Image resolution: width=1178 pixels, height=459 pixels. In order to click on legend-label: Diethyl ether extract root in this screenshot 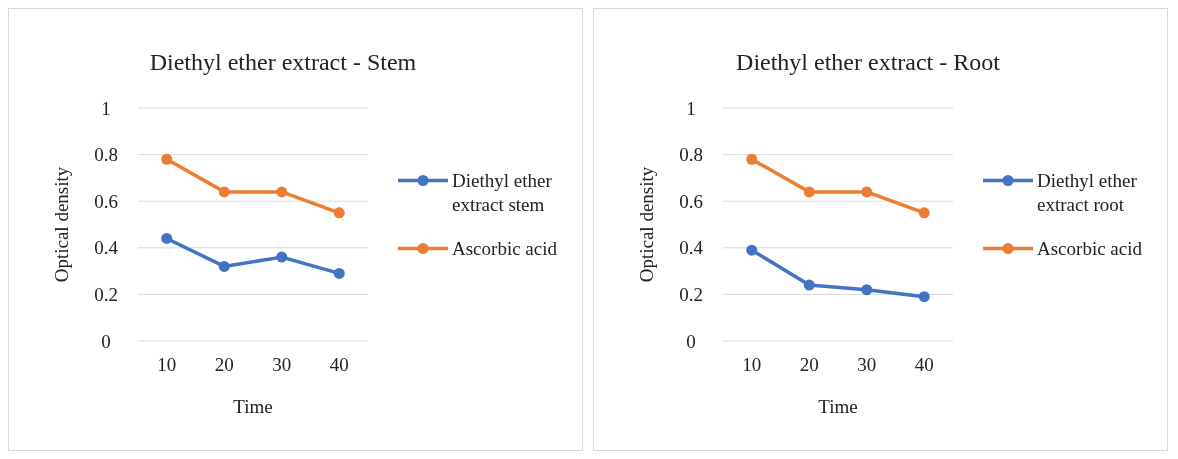, I will do `click(1087, 193)`.